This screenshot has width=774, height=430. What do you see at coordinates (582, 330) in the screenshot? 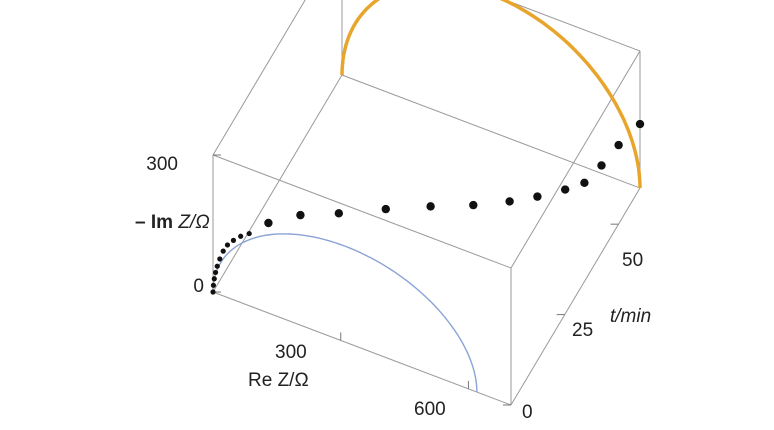
I see `t-tick-label: 25` at bounding box center [582, 330].